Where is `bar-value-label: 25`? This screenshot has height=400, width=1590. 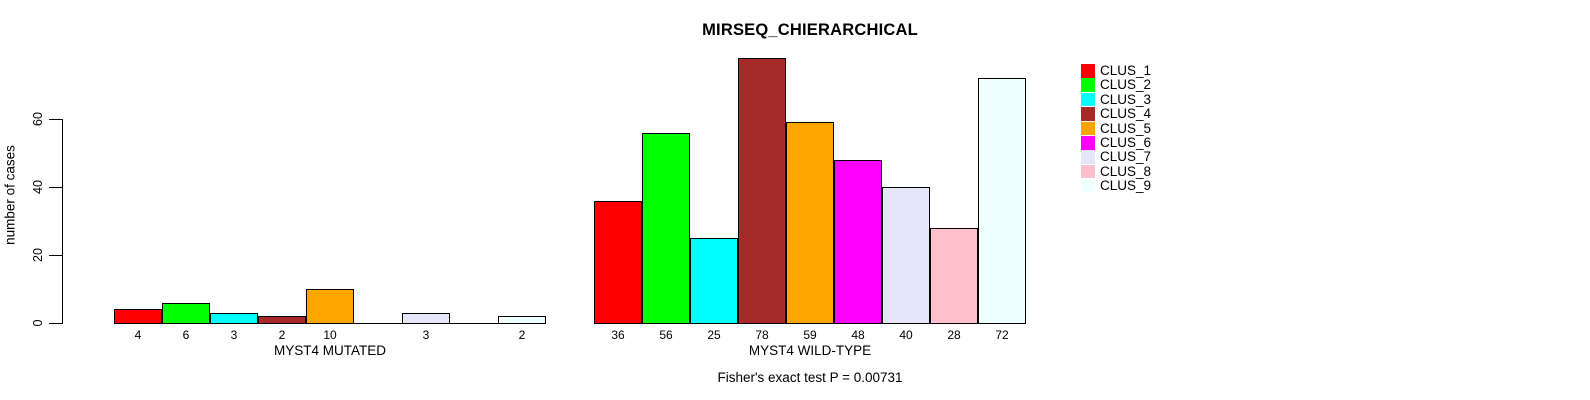
bar-value-label: 25 is located at coordinates (714, 335).